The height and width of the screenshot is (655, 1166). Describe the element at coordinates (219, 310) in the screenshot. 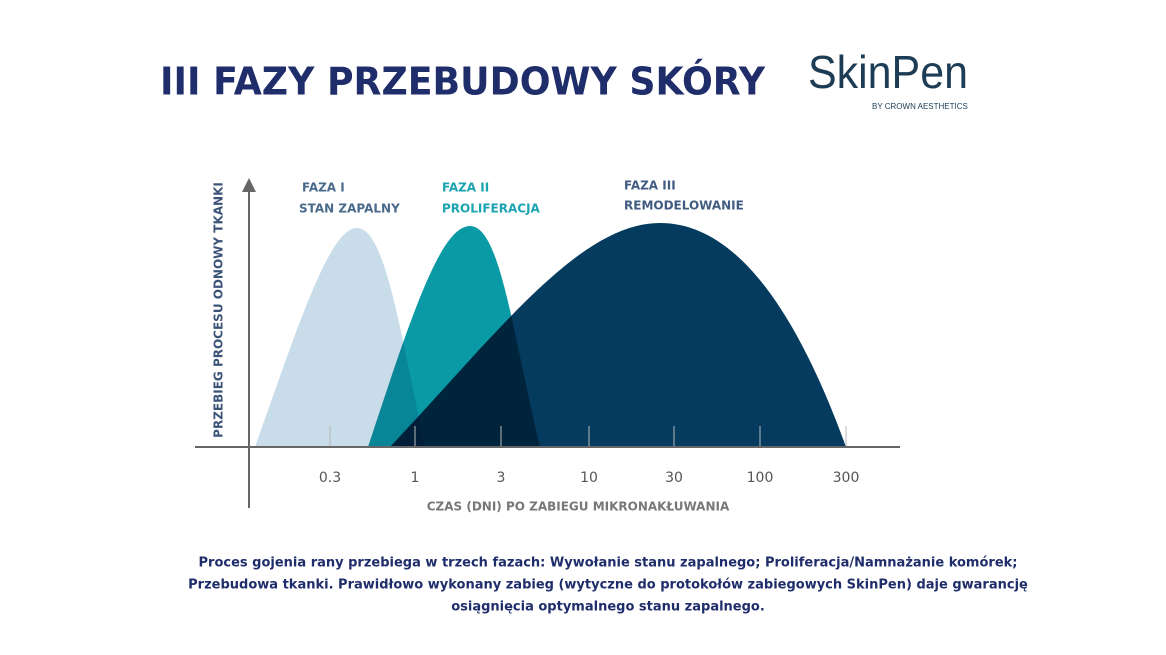

I see `y-axis-label: PRZEBIEG PROCESU ODNOWY TKANKI` at that location.